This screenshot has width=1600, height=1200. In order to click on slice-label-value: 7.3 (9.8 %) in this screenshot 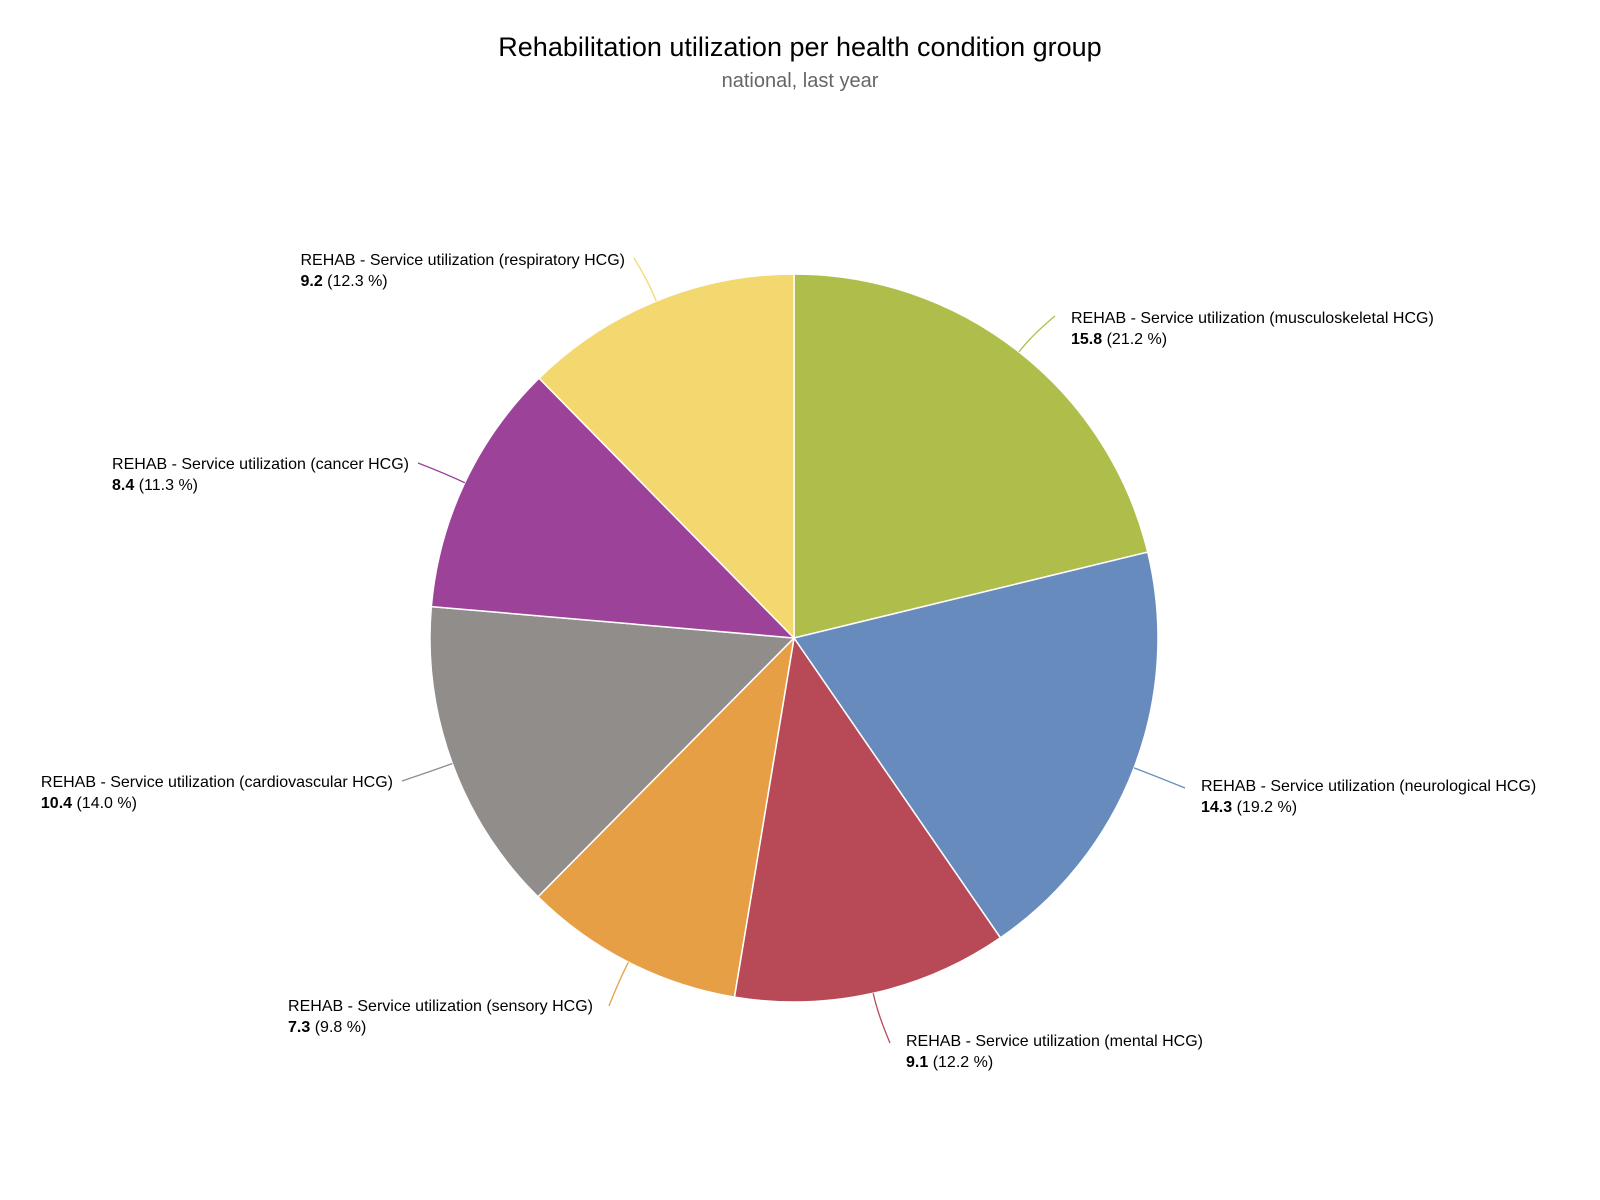, I will do `click(327, 1027)`.